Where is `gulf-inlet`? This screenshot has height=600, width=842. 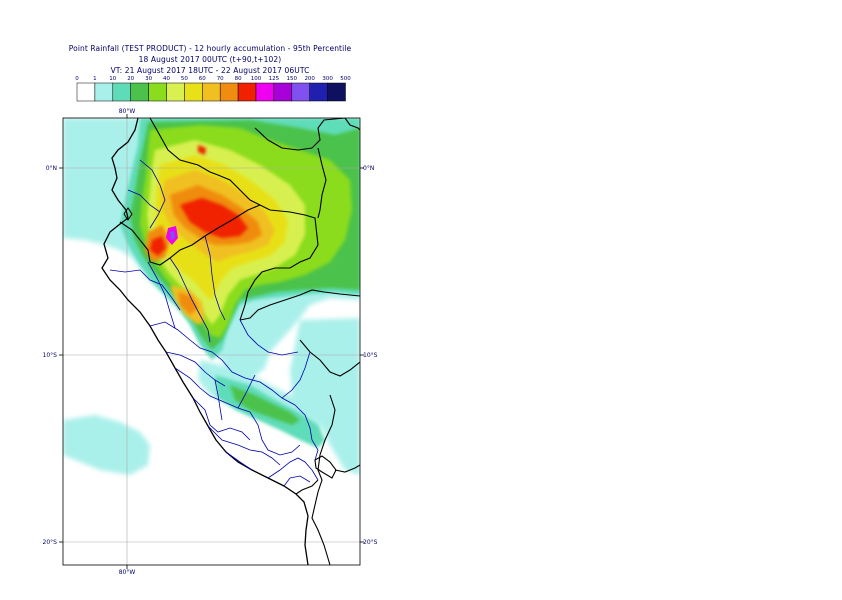
gulf-inlet is located at coordinates (128, 214).